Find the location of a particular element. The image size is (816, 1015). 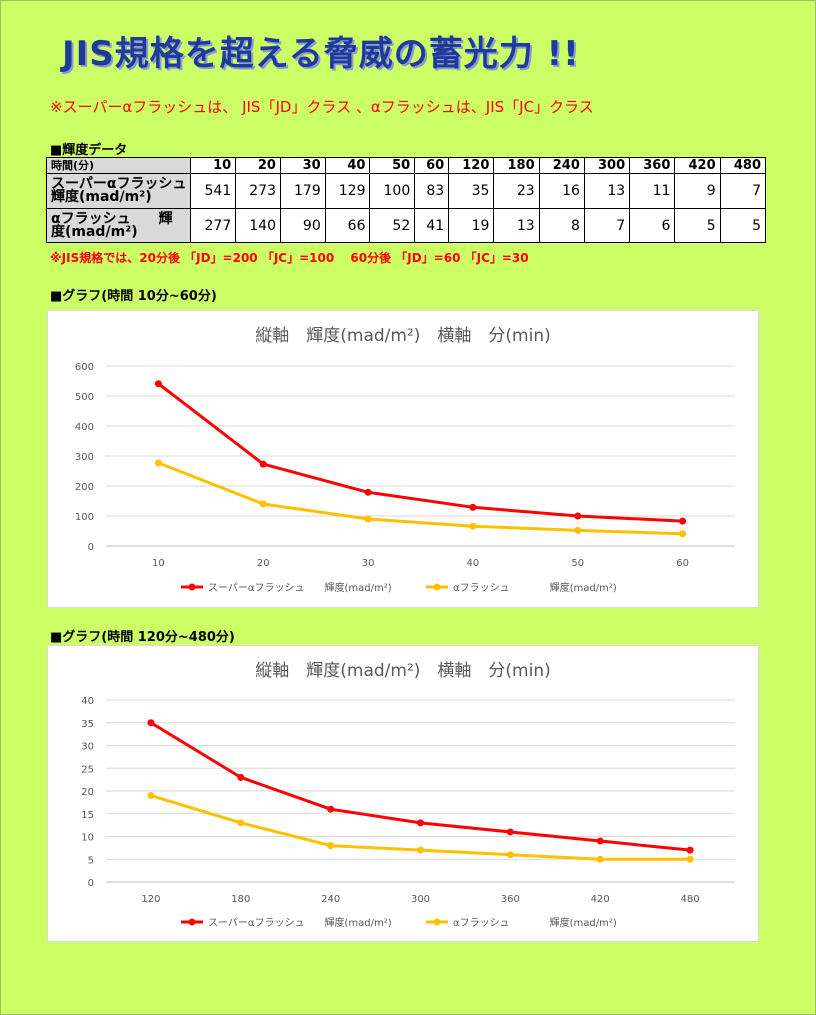

value-cell: 8 is located at coordinates (561, 225).